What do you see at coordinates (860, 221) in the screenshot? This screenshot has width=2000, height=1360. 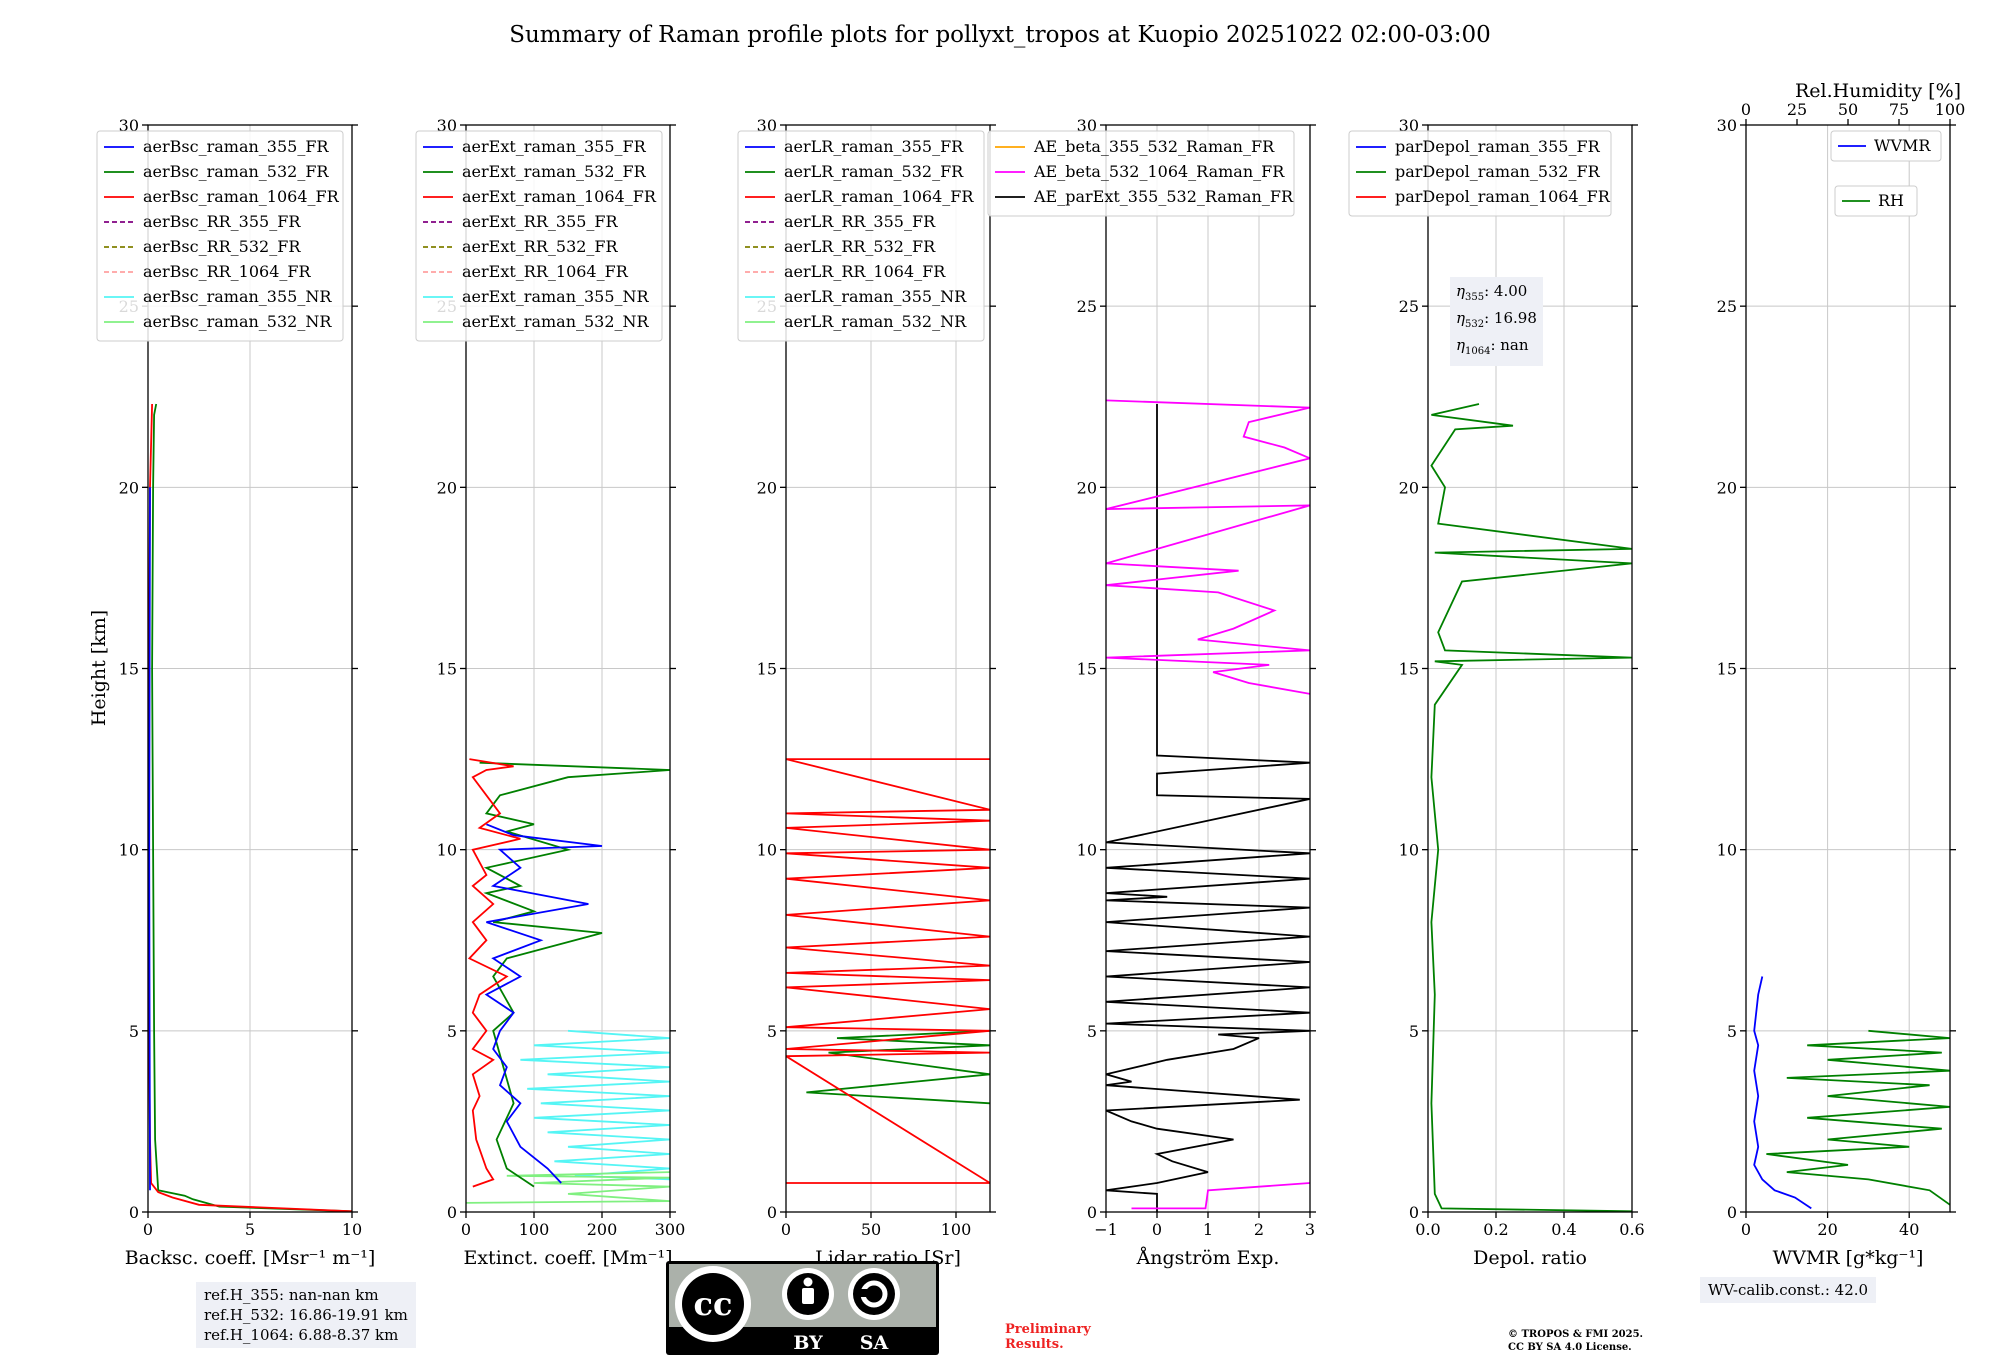 I see `legend-label: aerLR_RR_355_FR` at bounding box center [860, 221].